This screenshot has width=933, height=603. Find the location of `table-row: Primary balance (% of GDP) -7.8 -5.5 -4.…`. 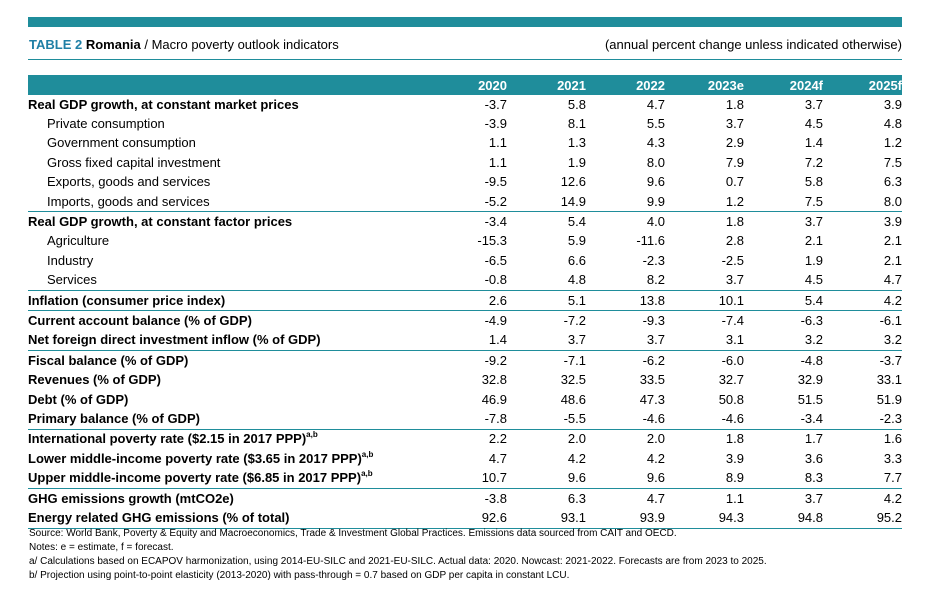

table-row: Primary balance (% of GDP) -7.8 -5.5 -4.… is located at coordinates (465, 419).